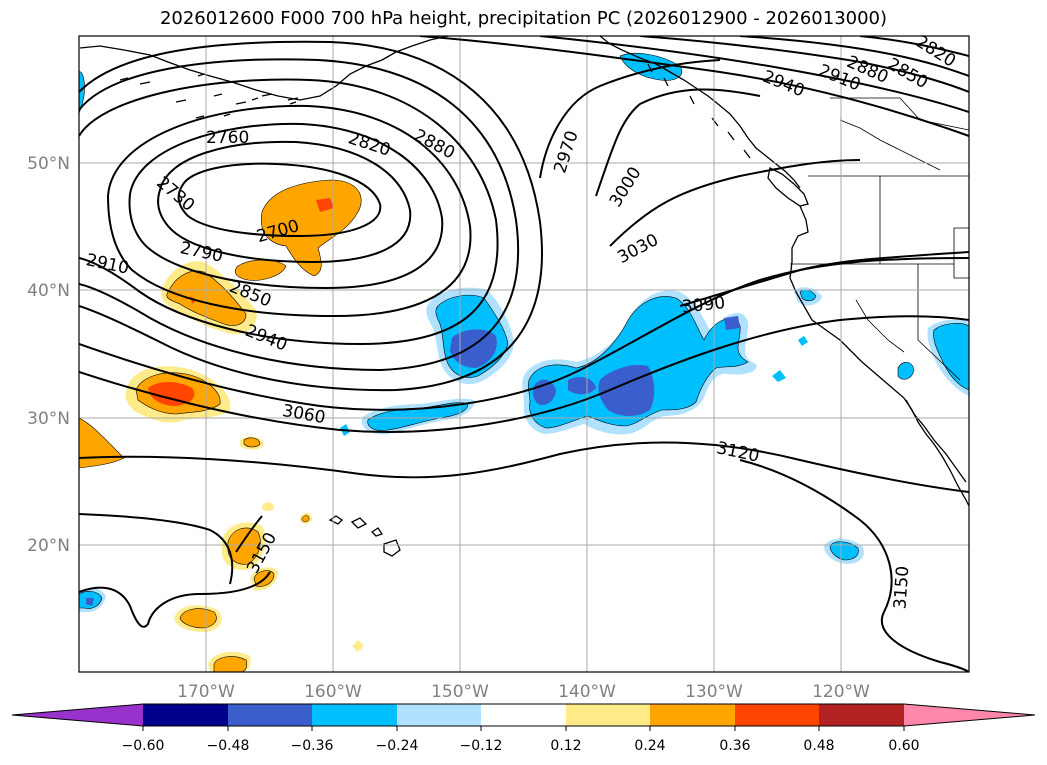 Image resolution: width=1047 pixels, height=765 pixels. I want to click on lat-label: 20°N, so click(48, 546).